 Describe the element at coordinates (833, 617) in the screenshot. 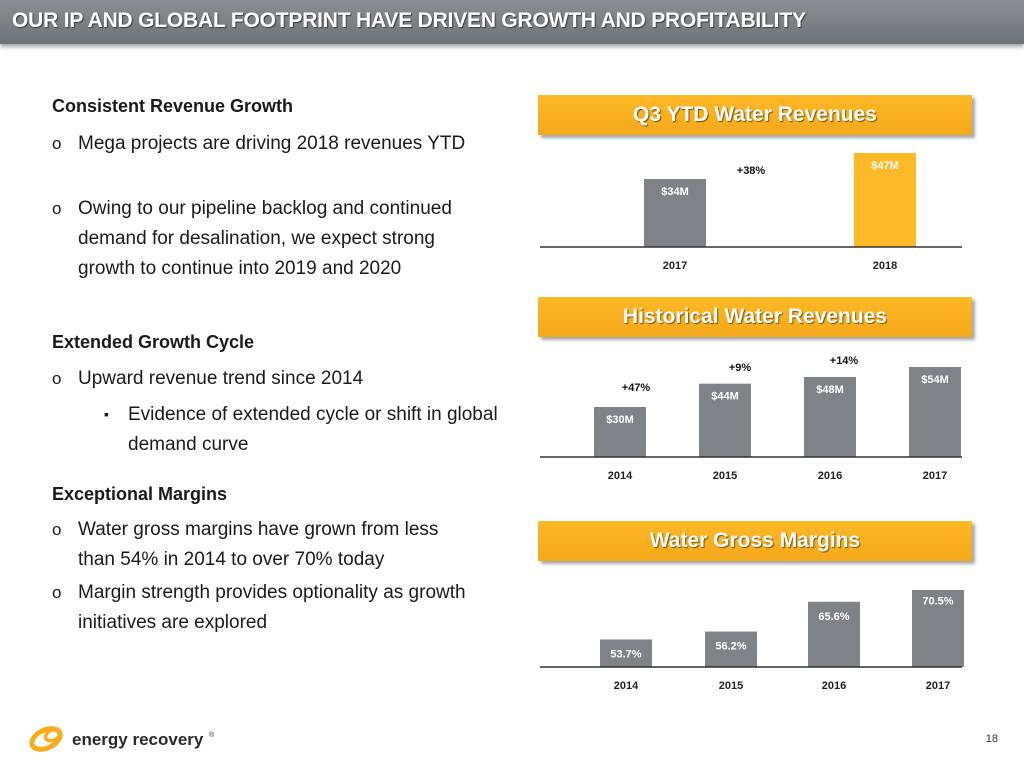

I see `data-label: 65.6%` at that location.